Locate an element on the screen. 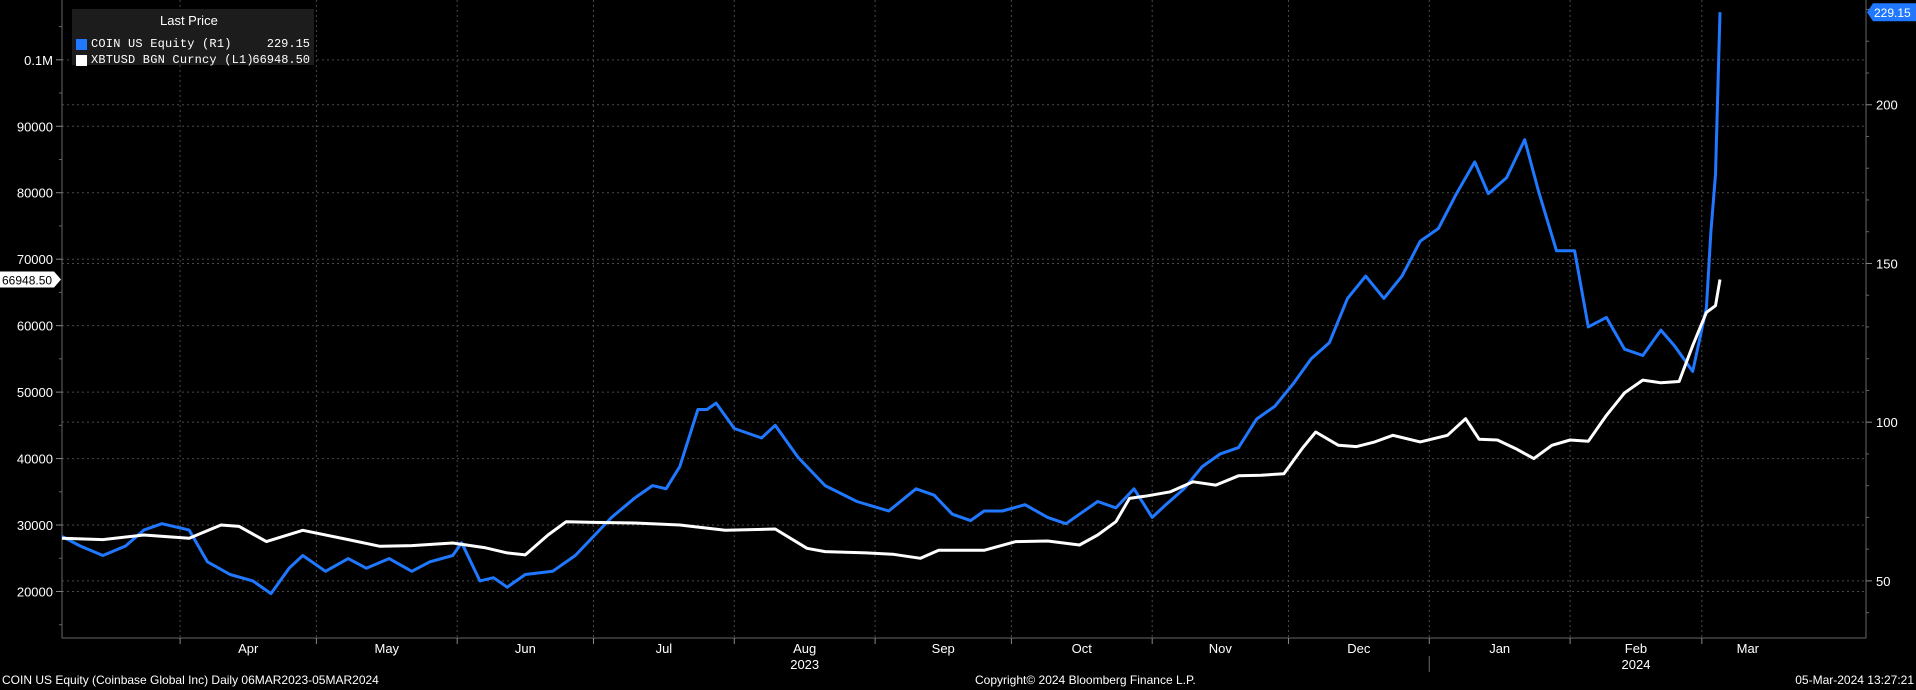 This screenshot has height=690, width=1916. right-tick-label: 100 is located at coordinates (1887, 422).